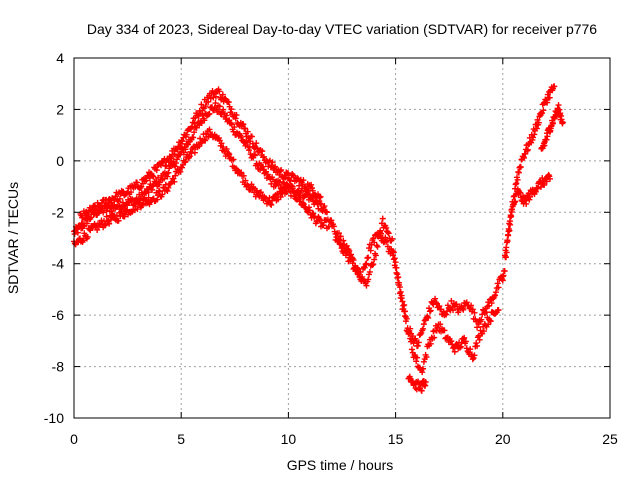  I want to click on x-tick-label: 15, so click(396, 439).